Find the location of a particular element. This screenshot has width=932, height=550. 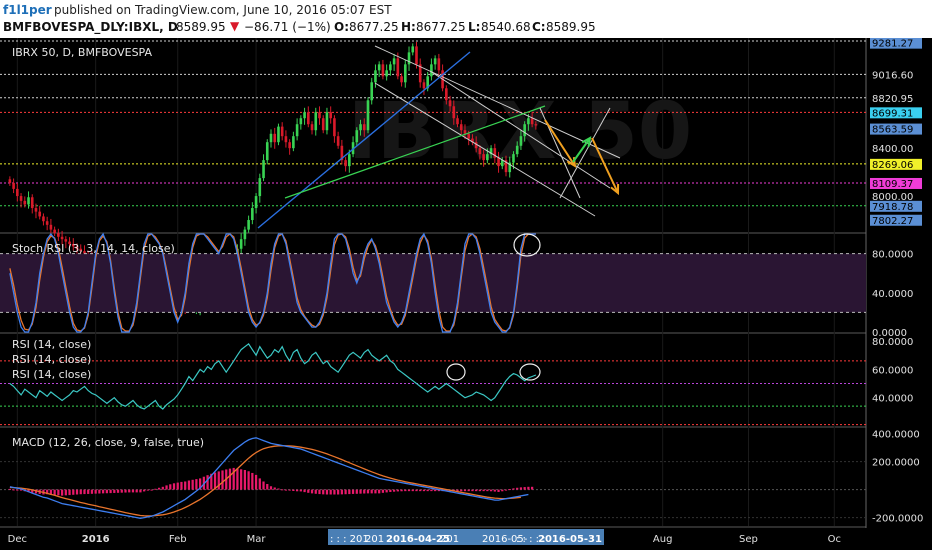

channel-upper-line is located at coordinates (497, 102).